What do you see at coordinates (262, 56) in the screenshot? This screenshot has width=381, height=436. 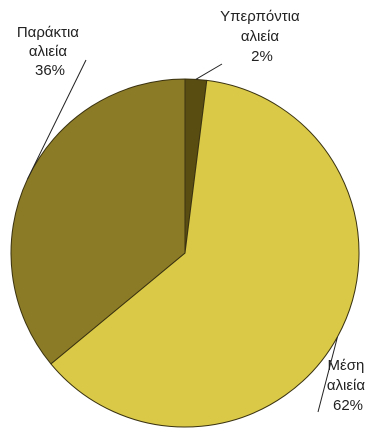 I see `slice-value-label: 2%` at bounding box center [262, 56].